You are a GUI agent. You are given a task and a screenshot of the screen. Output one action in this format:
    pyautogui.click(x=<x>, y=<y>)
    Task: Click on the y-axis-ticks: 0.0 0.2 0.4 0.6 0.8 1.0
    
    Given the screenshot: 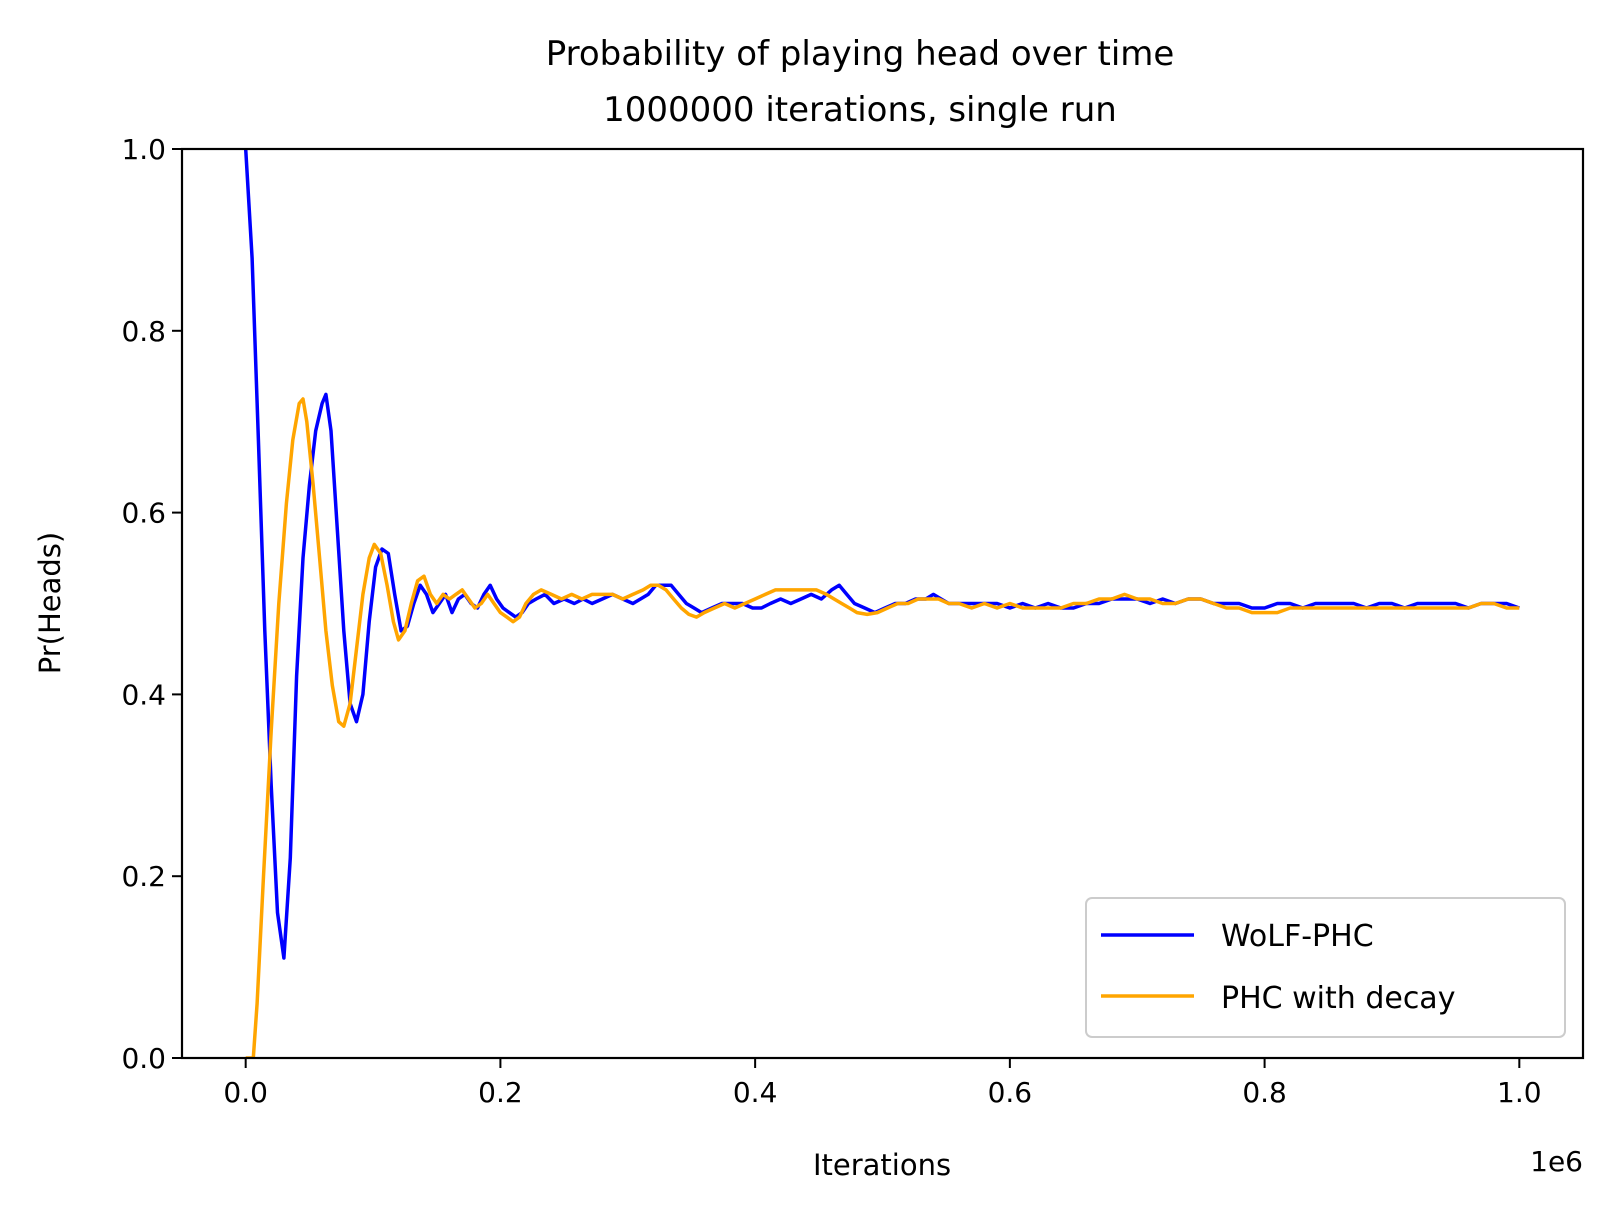 What is the action you would take?
    pyautogui.click(x=151, y=604)
    